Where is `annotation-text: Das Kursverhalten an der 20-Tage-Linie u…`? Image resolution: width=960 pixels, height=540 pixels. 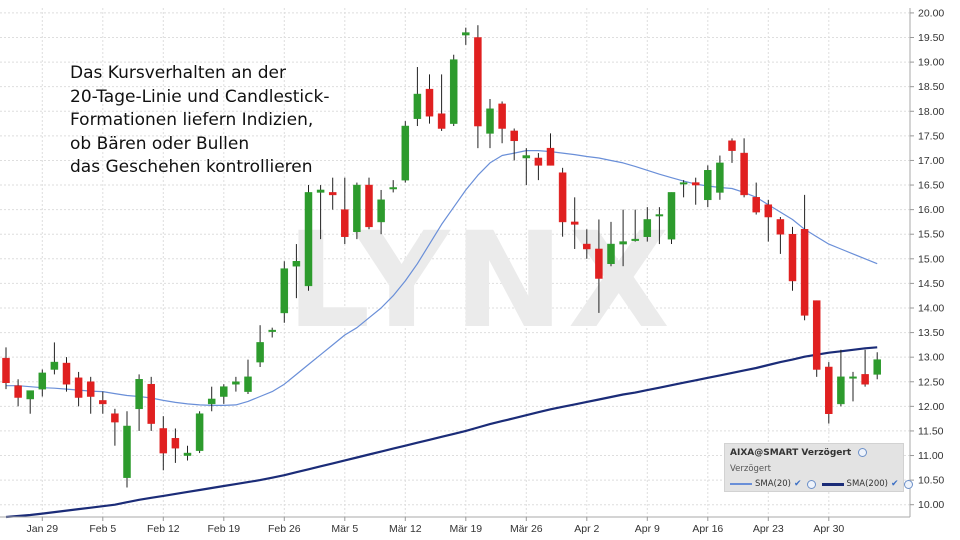
annotation-text: Das Kursverhalten an der 20-Tage-Linie u… is located at coordinates (220, 121).